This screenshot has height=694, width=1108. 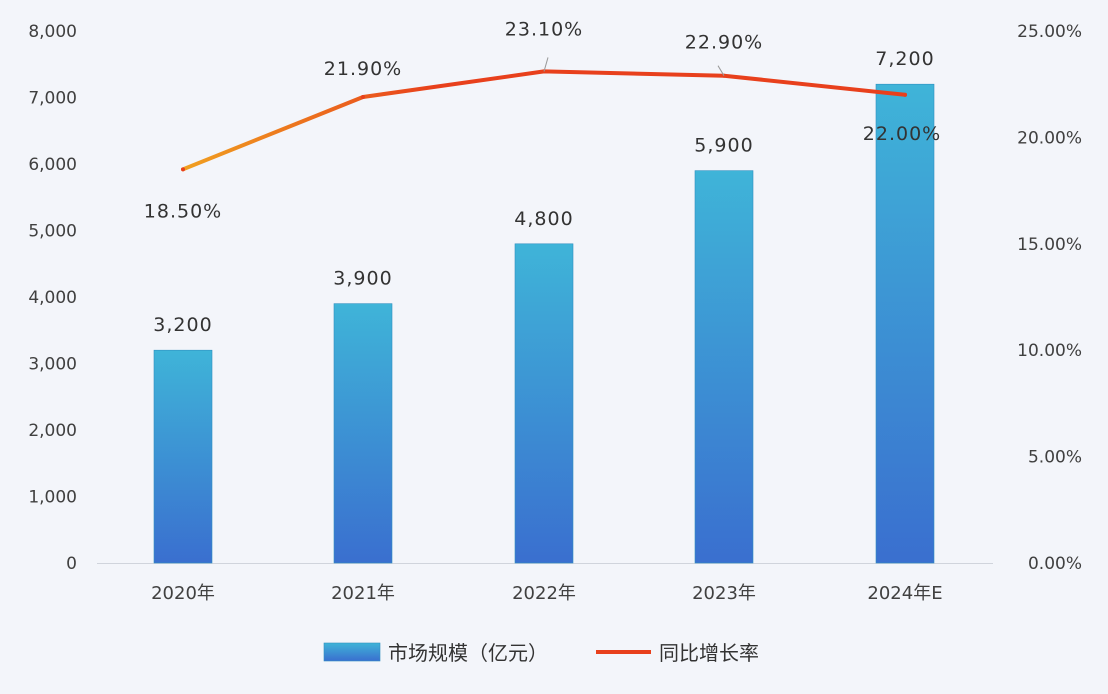 What do you see at coordinates (723, 146) in the screenshot?
I see `bar-value-label: 5,900` at bounding box center [723, 146].